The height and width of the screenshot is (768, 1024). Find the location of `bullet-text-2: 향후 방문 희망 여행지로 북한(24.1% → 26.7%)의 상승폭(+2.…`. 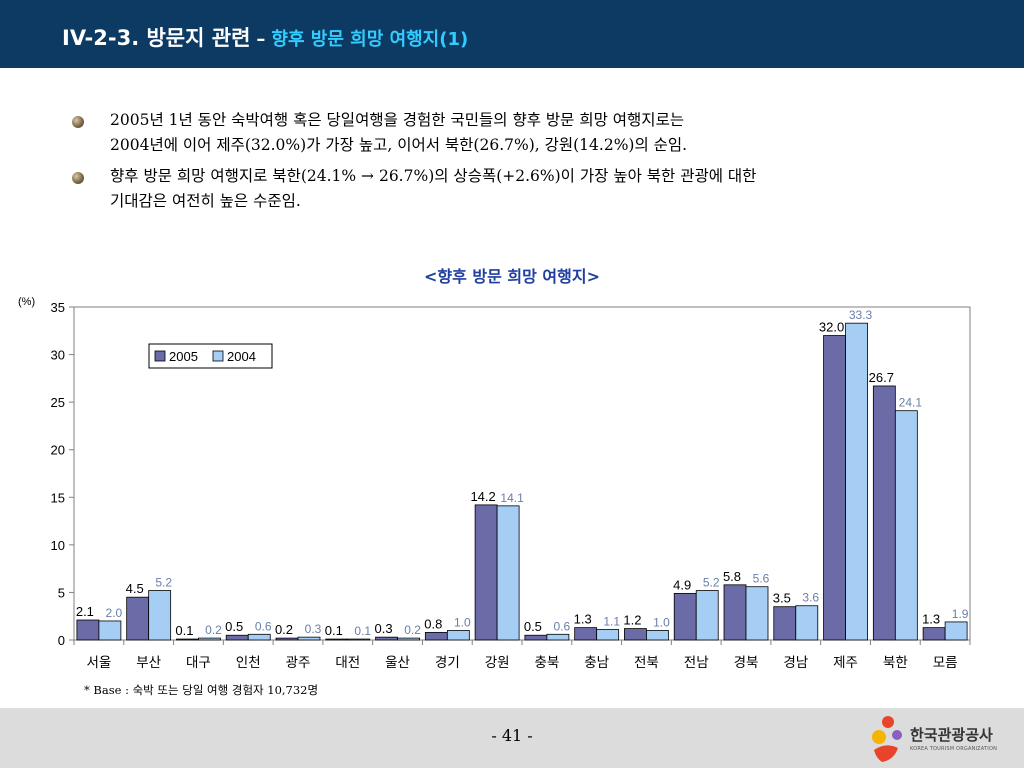

bullet-text-2: 향후 방문 희망 여행지로 북한(24.1% → 26.7%)의 상승폭(+2.… is located at coordinates (510, 189).